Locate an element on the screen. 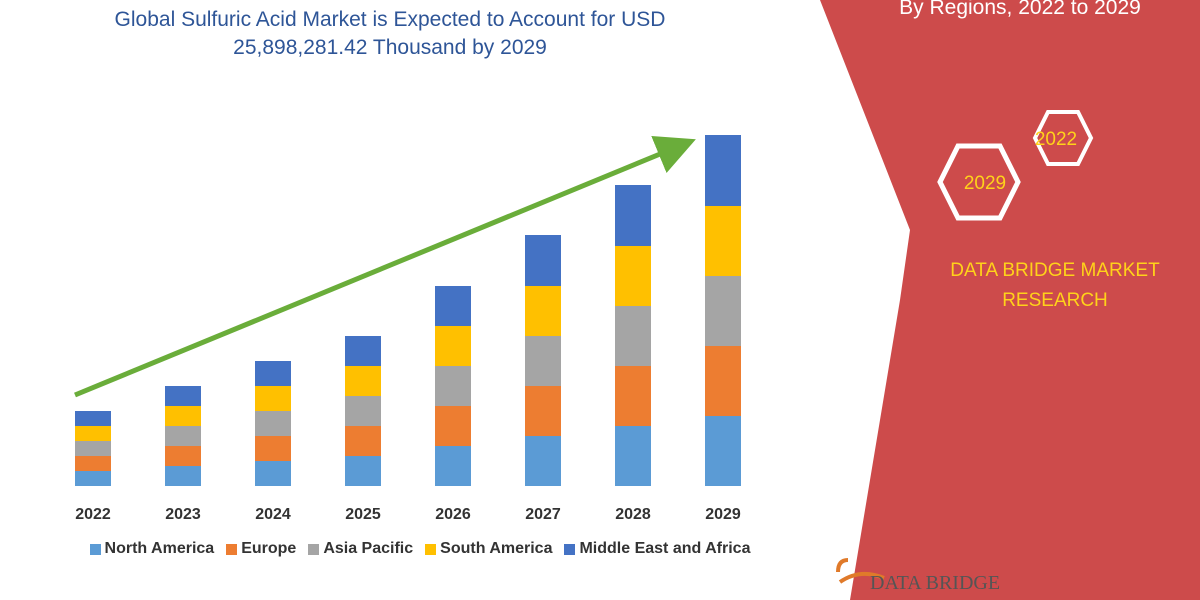 This screenshot has width=1200, height=600. x-tick-label: 2029 is located at coordinates (723, 514).